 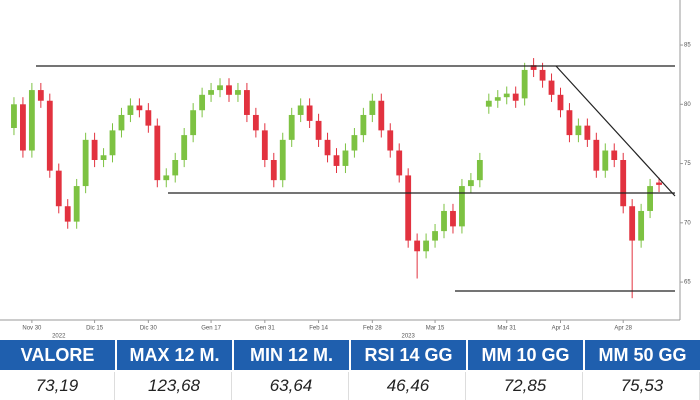 What do you see at coordinates (372, 329) in the screenshot?
I see `x-tick-label: Feb 28` at bounding box center [372, 329].